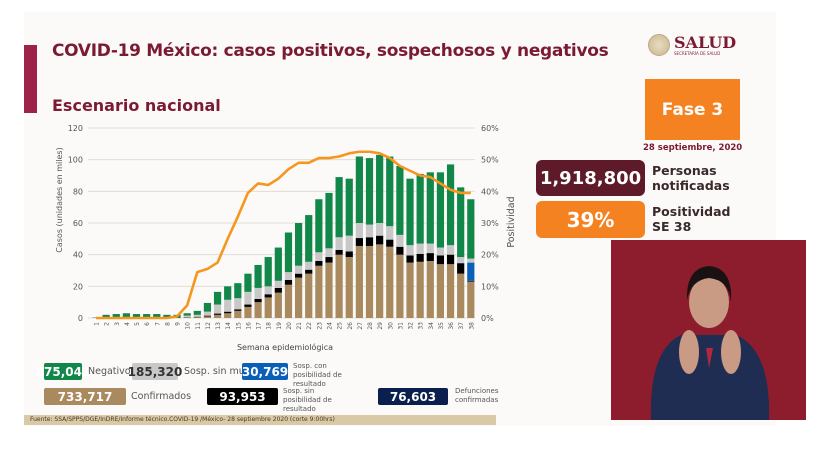 The image size is (814, 459). I want to click on x-tick-label: 30, so click(390, 326).